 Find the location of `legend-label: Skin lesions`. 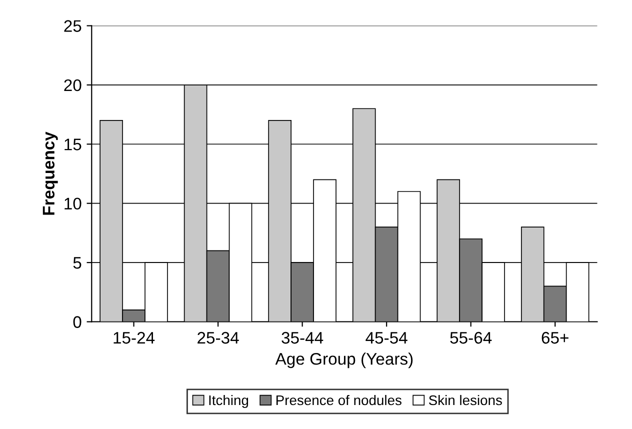

legend-label: Skin lesions is located at coordinates (465, 400).